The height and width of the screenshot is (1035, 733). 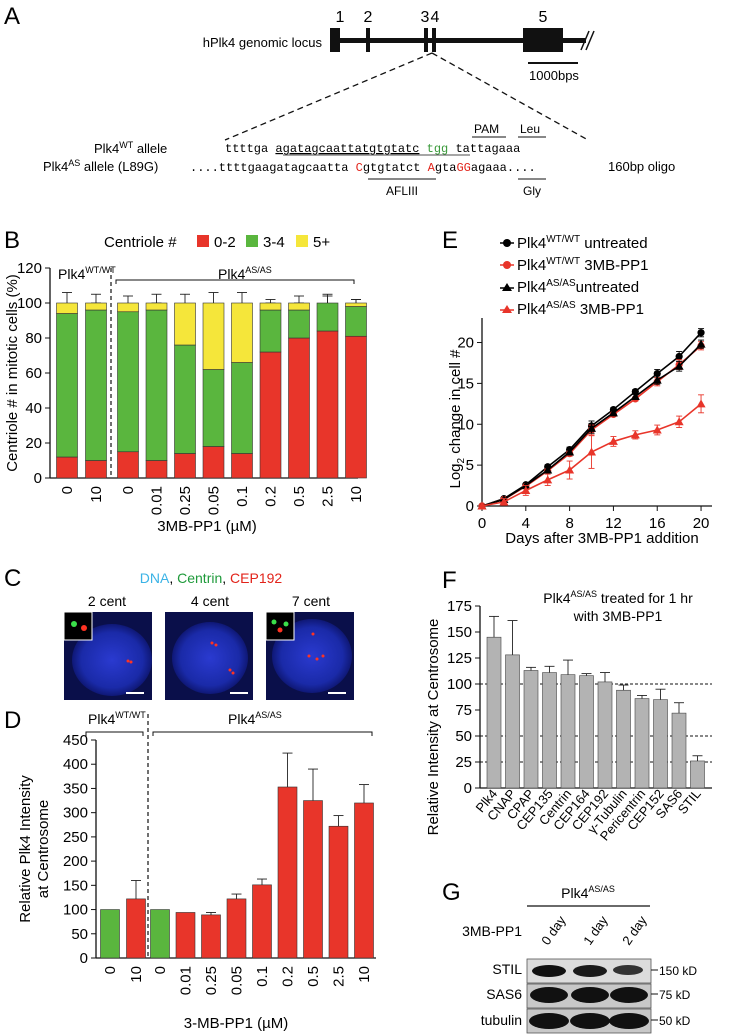 What do you see at coordinates (225, 242) in the screenshot?
I see `legend-label-0-2: 0-2` at bounding box center [225, 242].